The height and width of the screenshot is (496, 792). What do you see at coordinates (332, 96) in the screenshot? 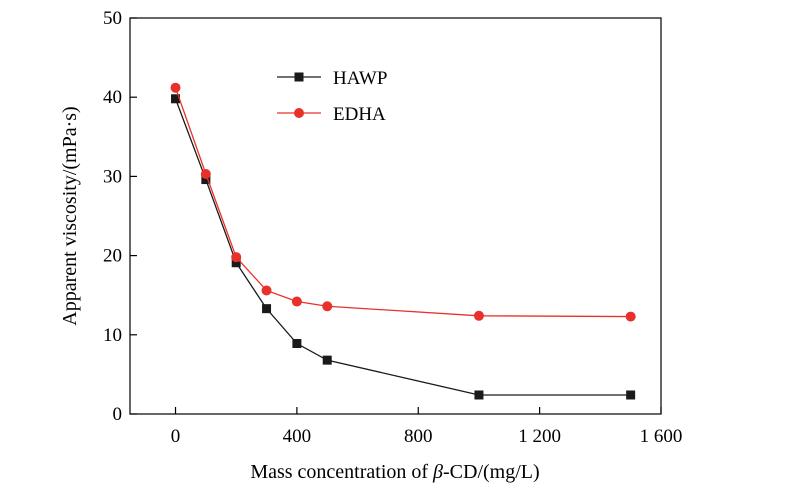
I see `legend: HAWP EDHA` at bounding box center [332, 96].